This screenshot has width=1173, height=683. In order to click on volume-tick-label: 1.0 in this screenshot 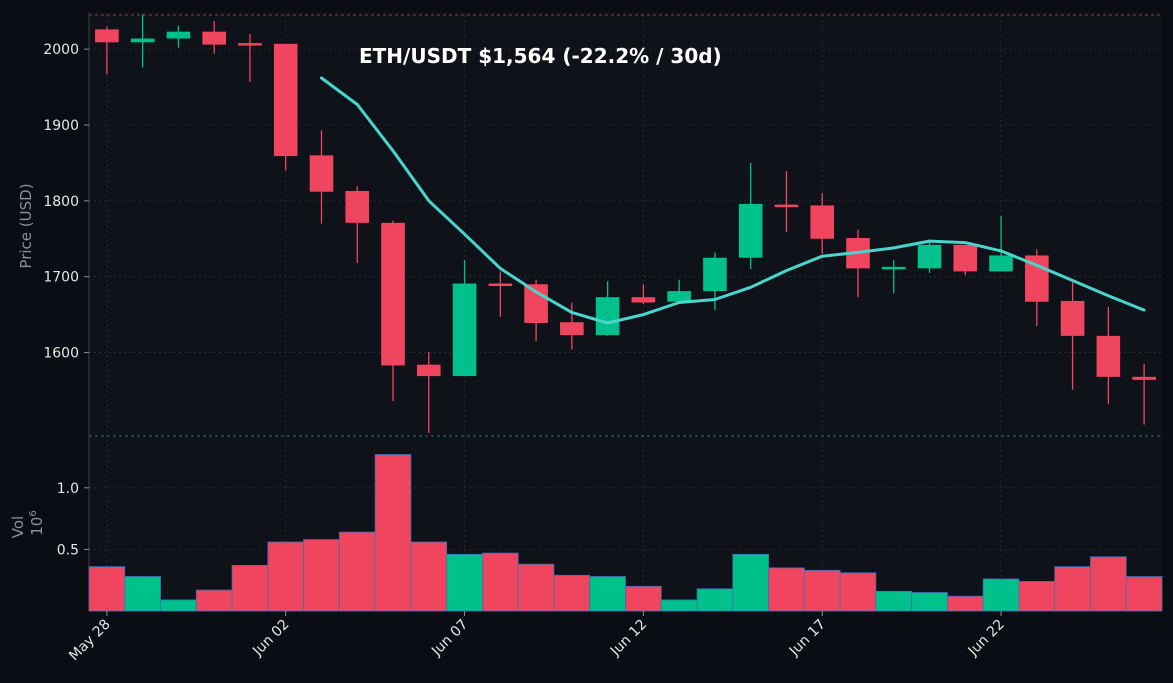, I will do `click(68, 489)`.